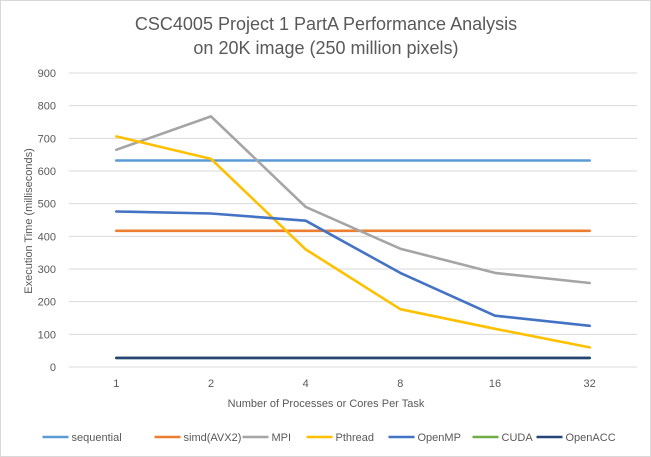 The width and height of the screenshot is (651, 457). I want to click on x-tick-label: 16, so click(495, 384).